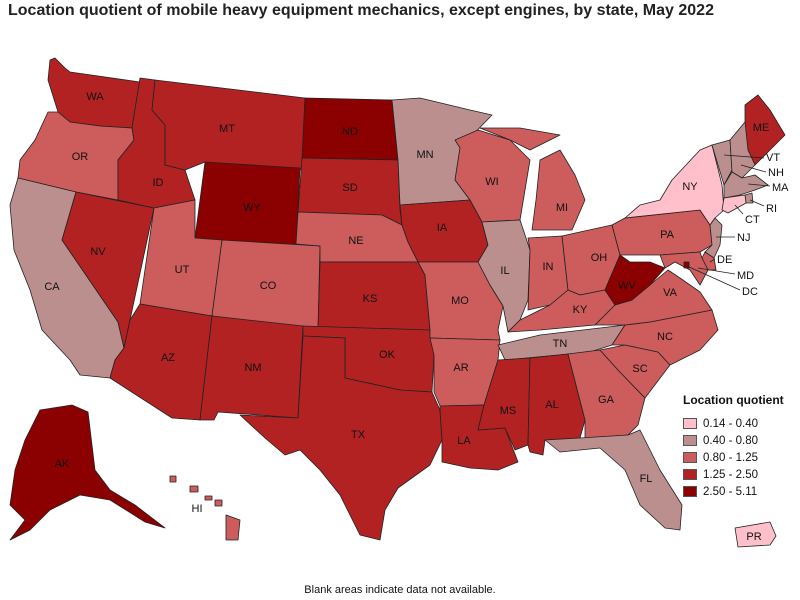  I want to click on label-NV: NV, so click(98, 252).